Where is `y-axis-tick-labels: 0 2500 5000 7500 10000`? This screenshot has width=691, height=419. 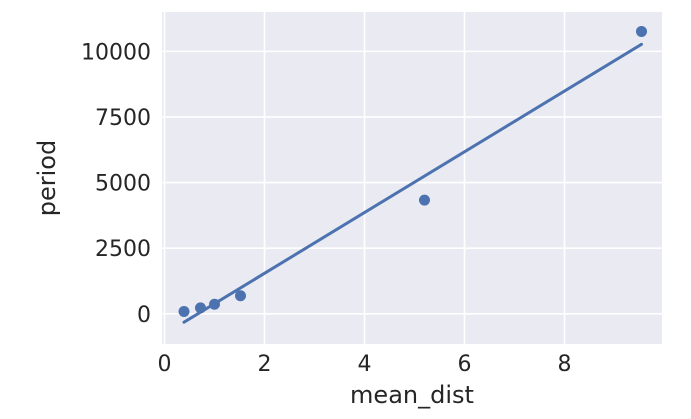 y-axis-tick-labels: 0 2500 5000 7500 10000 is located at coordinates (116, 183).